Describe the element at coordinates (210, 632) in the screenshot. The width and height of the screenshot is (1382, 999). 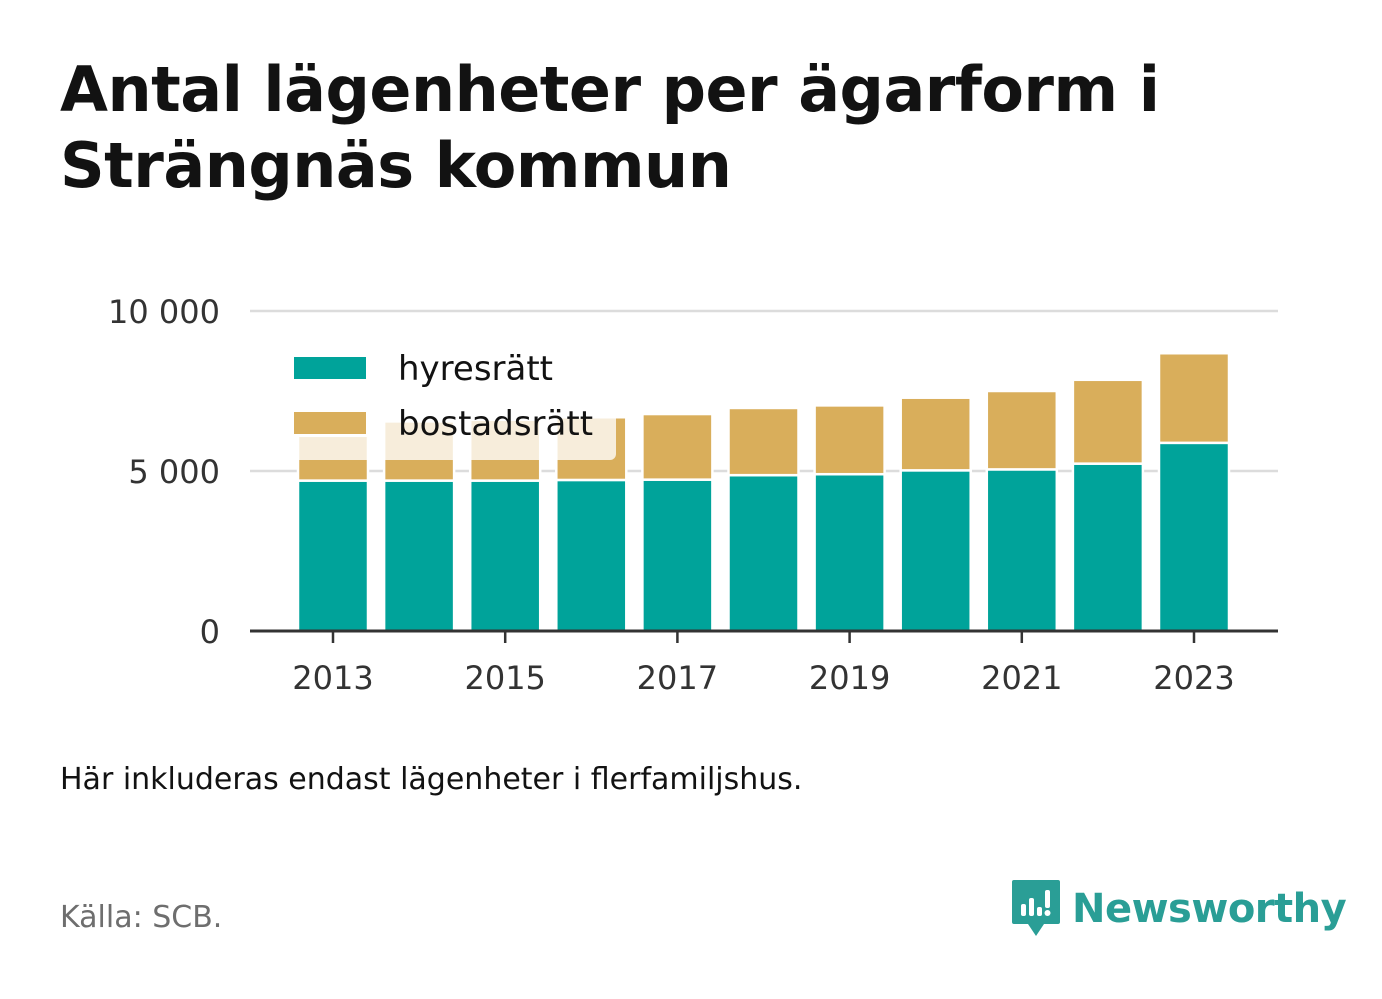
I see `y-tick-label: 0` at that location.